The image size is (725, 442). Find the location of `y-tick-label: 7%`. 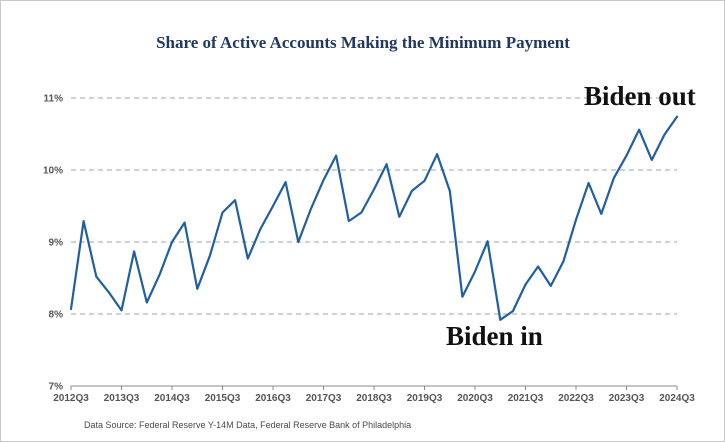

y-tick-label: 7% is located at coordinates (56, 387).